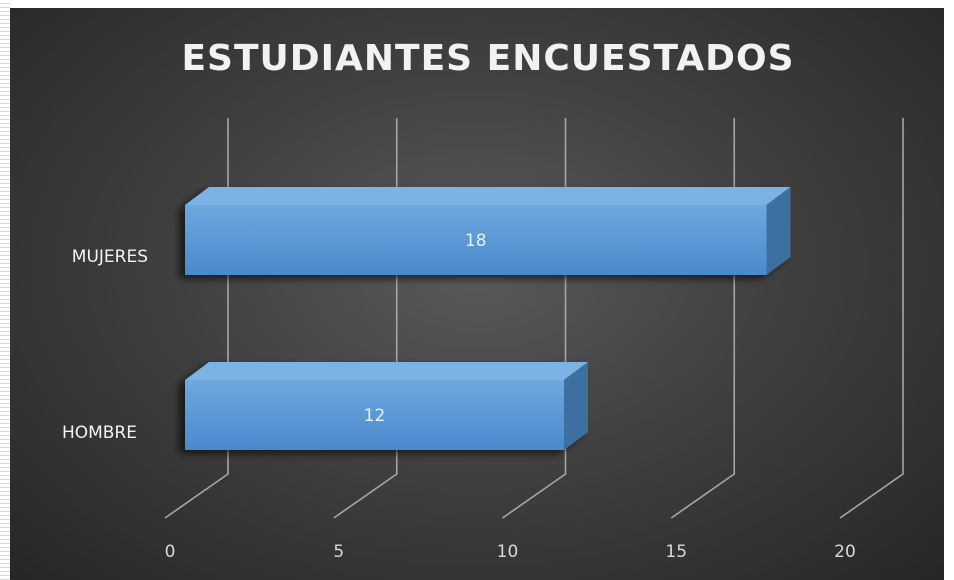 Image resolution: width=954 pixels, height=580 pixels. What do you see at coordinates (508, 552) in the screenshot?
I see `x-tick-label-10: 10` at bounding box center [508, 552].